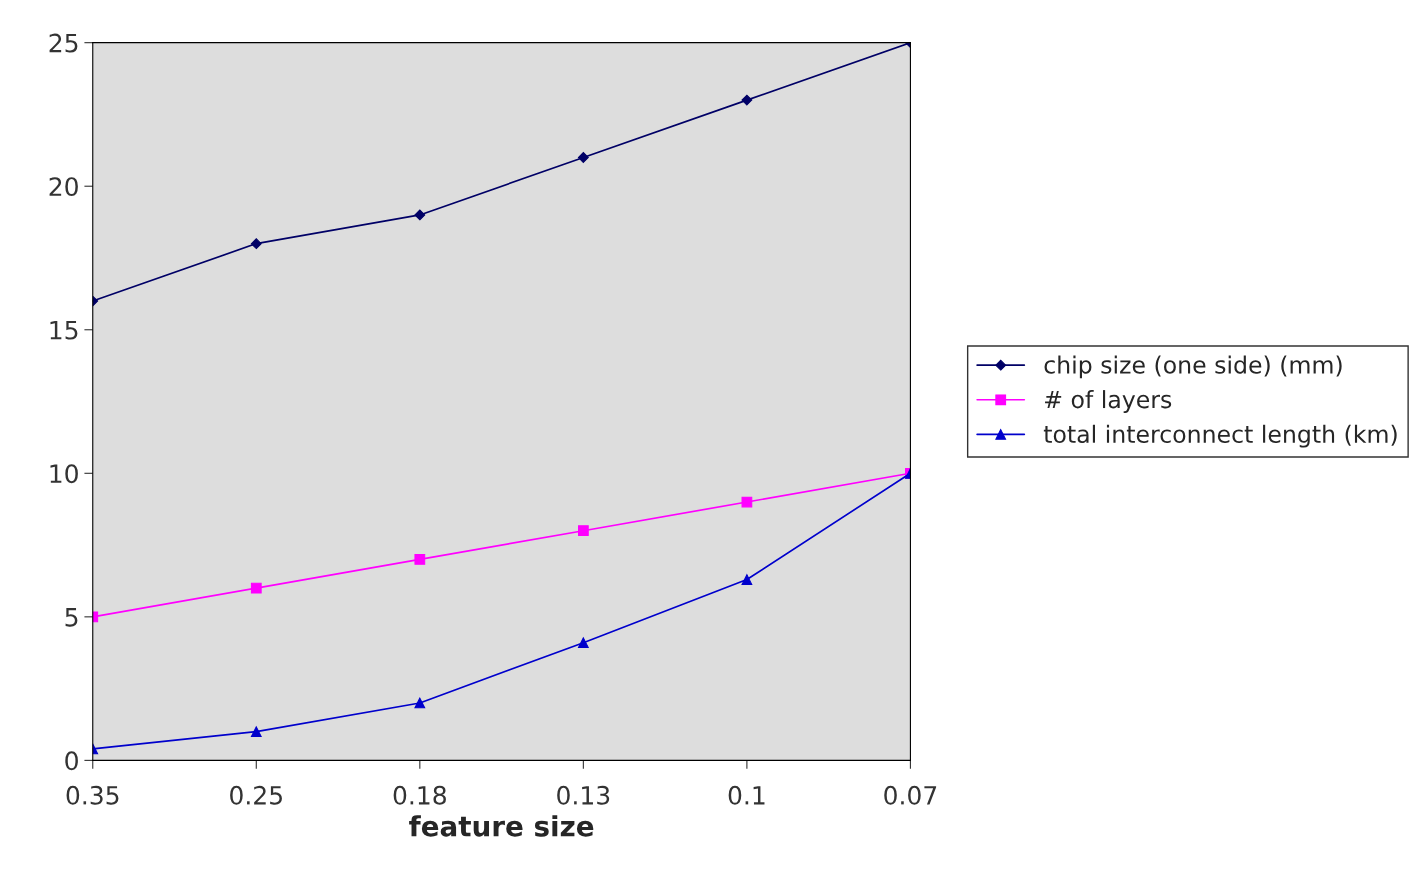  I want to click on x-tick-label: 0.18, so click(419, 795).